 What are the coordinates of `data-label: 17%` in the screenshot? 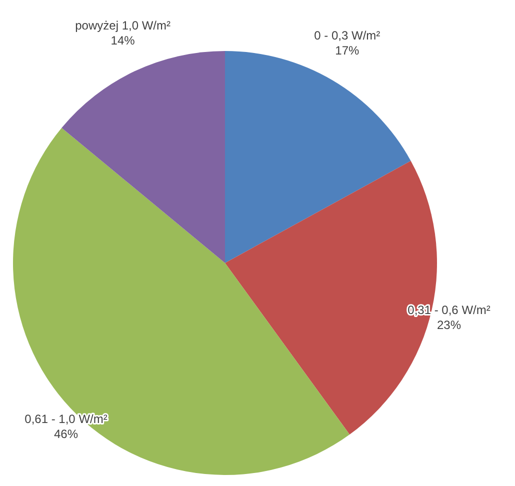 It's located at (347, 51).